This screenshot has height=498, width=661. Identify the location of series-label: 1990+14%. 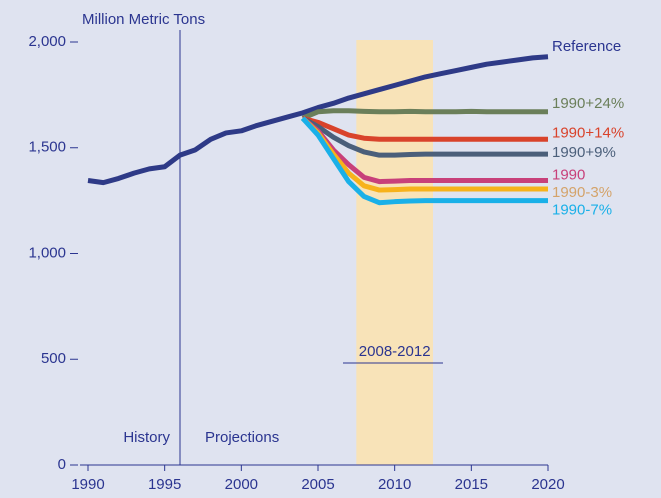
(588, 132).